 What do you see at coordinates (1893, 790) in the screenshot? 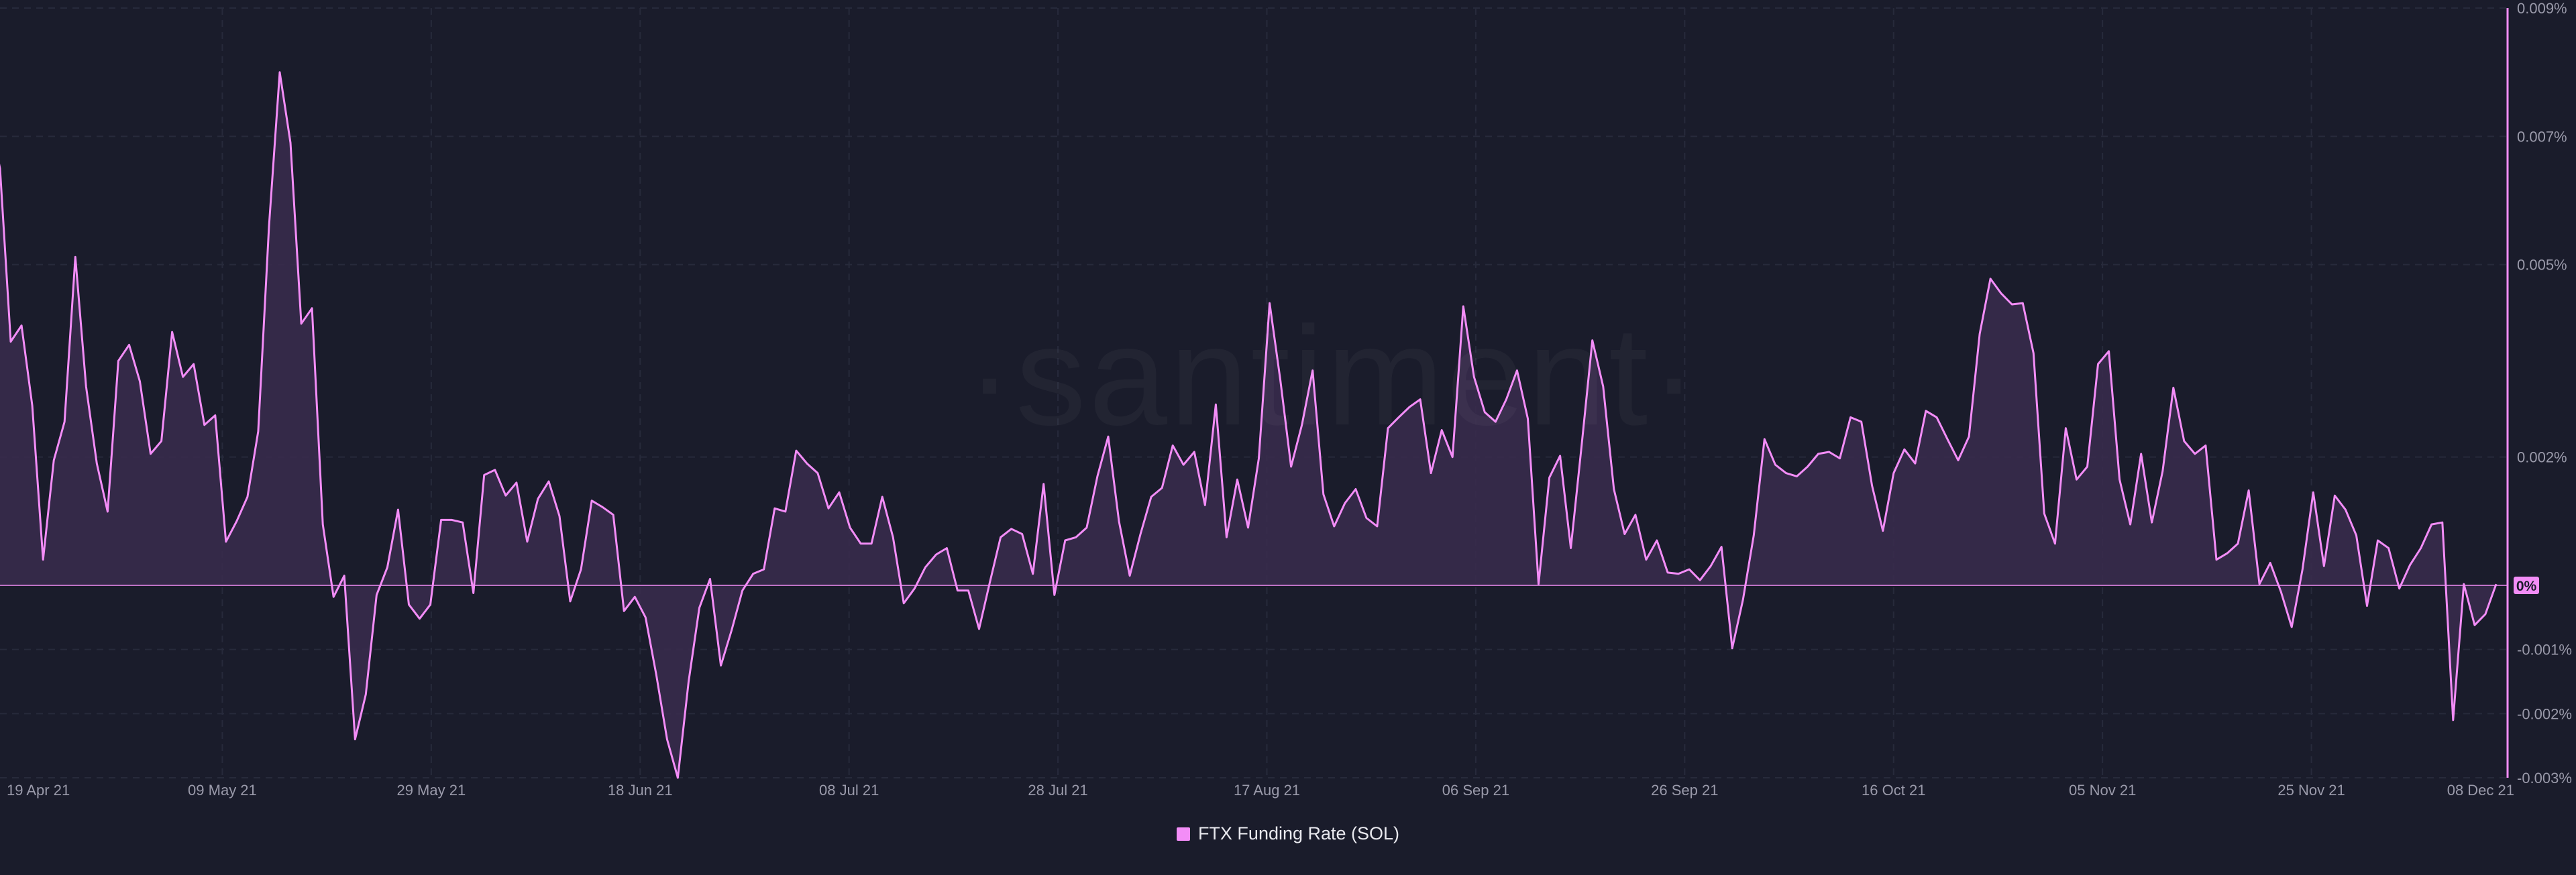
I see `x-tick-label: 16 Oct 21` at bounding box center [1893, 790].